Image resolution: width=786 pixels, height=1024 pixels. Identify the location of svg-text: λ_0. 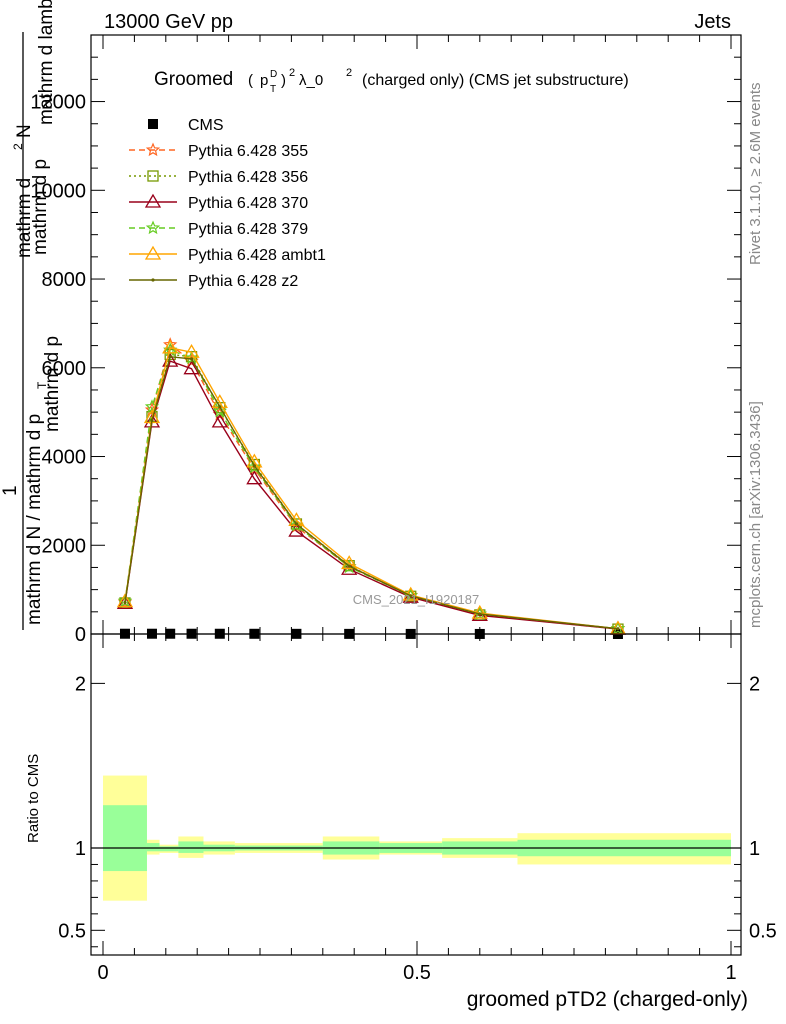
(311, 80).